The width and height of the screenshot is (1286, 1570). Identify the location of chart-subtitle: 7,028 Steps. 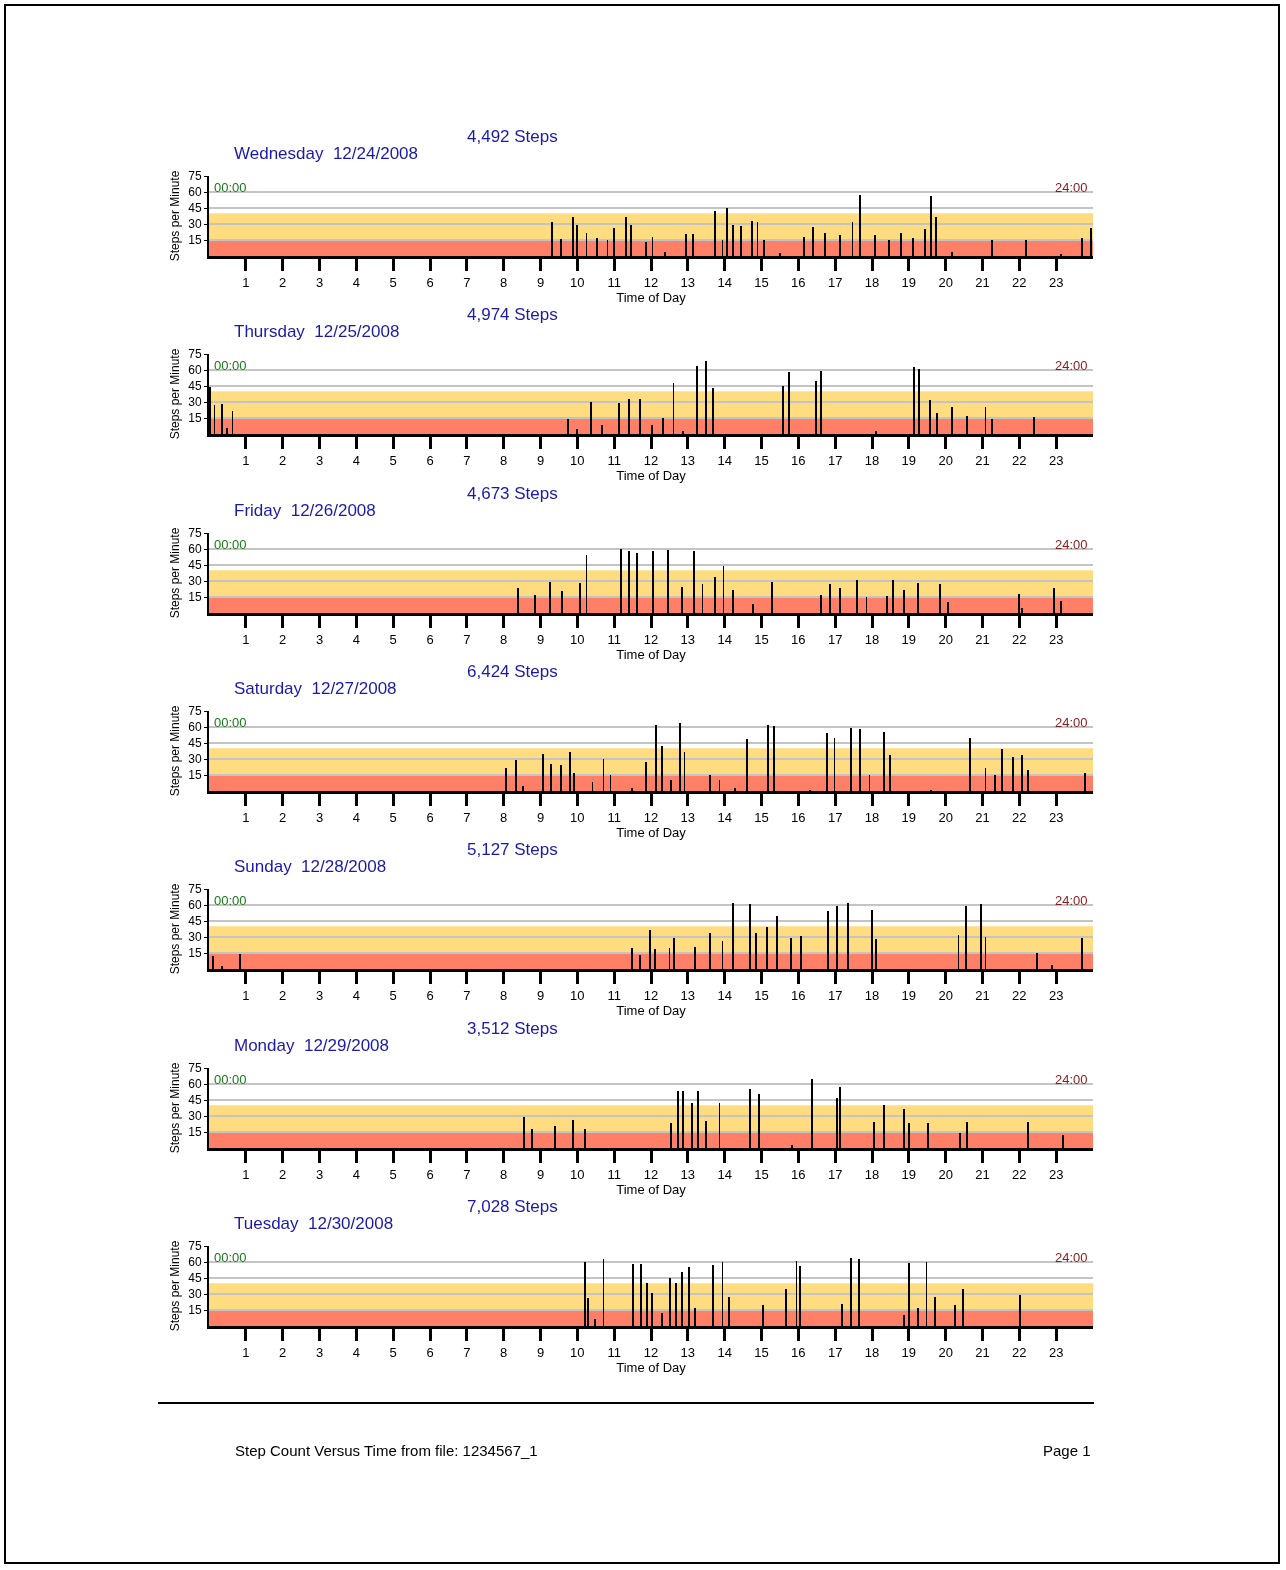
(512, 1206).